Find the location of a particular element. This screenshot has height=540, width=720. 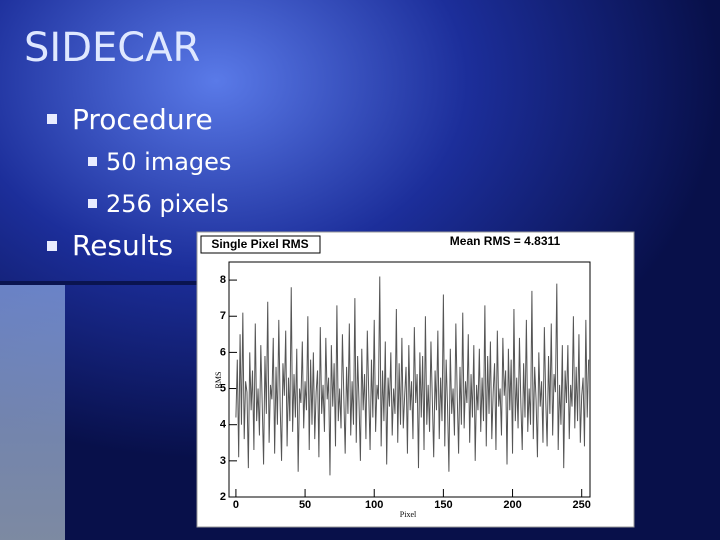

x-tick-label: 50 is located at coordinates (305, 505).